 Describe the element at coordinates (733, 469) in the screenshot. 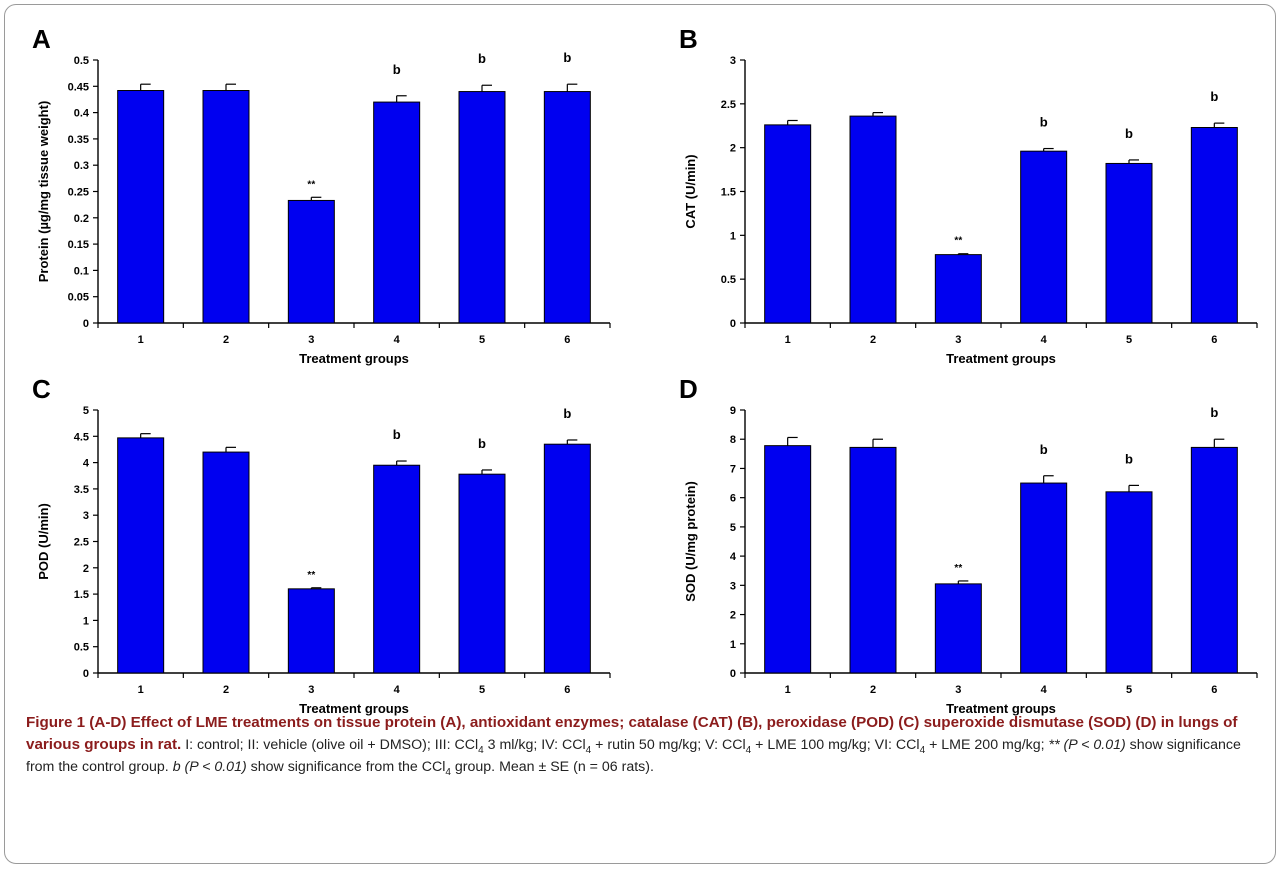

I see `y-tick-label: 7` at that location.